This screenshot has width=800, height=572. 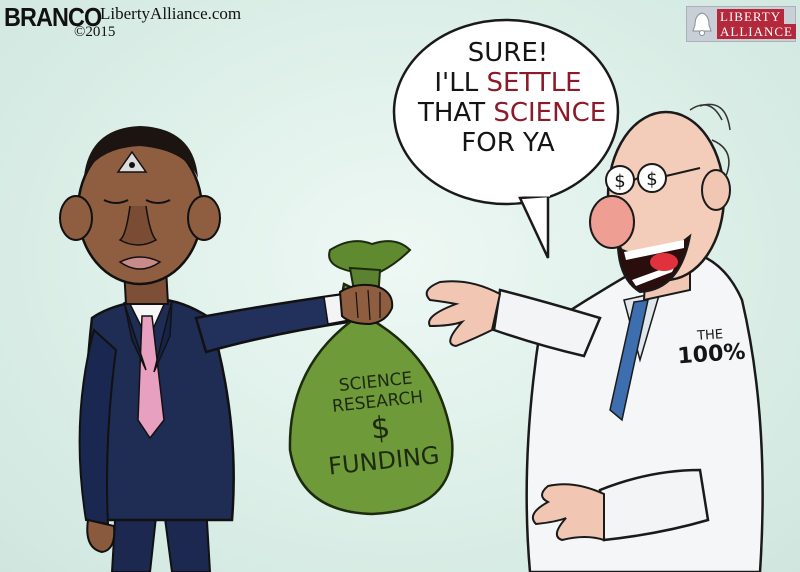 I want to click on bubble-line-4-text: FOR YA, so click(x=507, y=143).